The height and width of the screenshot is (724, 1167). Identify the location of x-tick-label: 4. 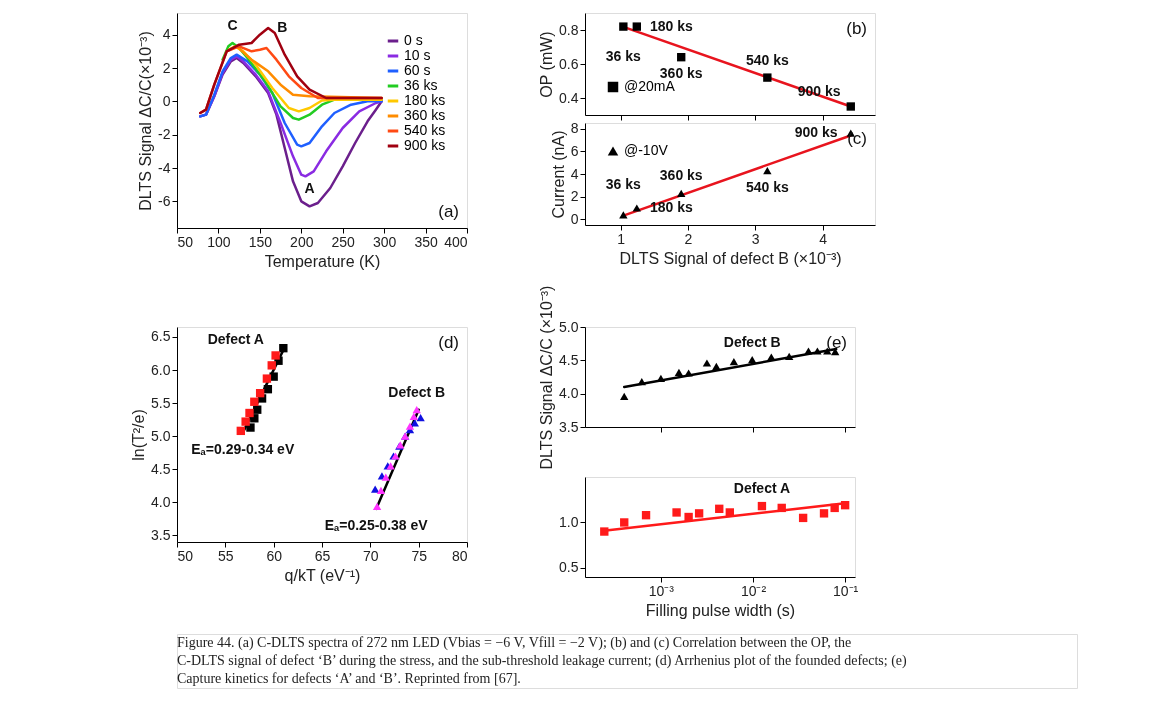
(823, 238).